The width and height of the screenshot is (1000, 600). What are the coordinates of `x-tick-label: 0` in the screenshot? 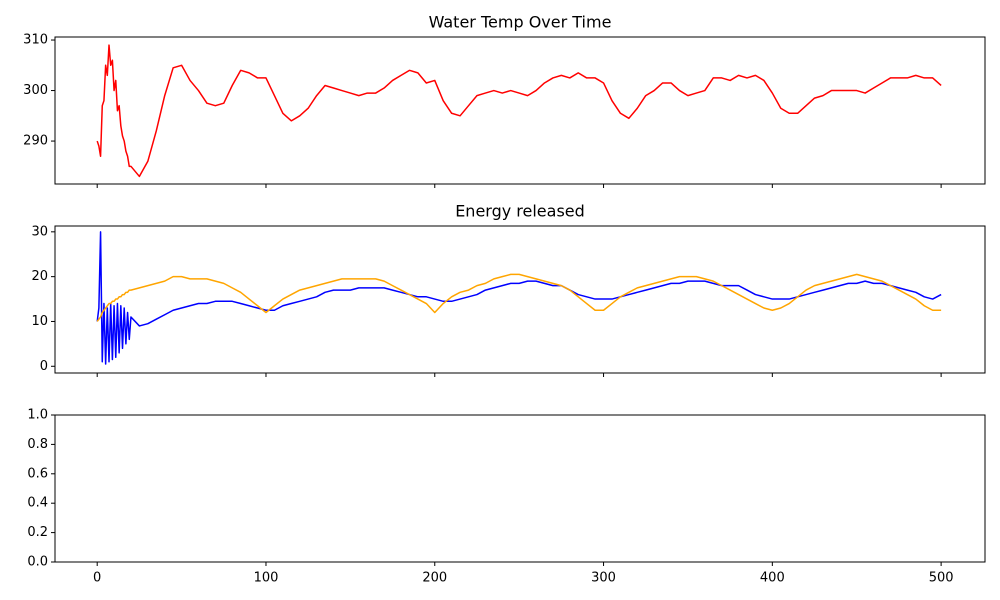 It's located at (97, 578).